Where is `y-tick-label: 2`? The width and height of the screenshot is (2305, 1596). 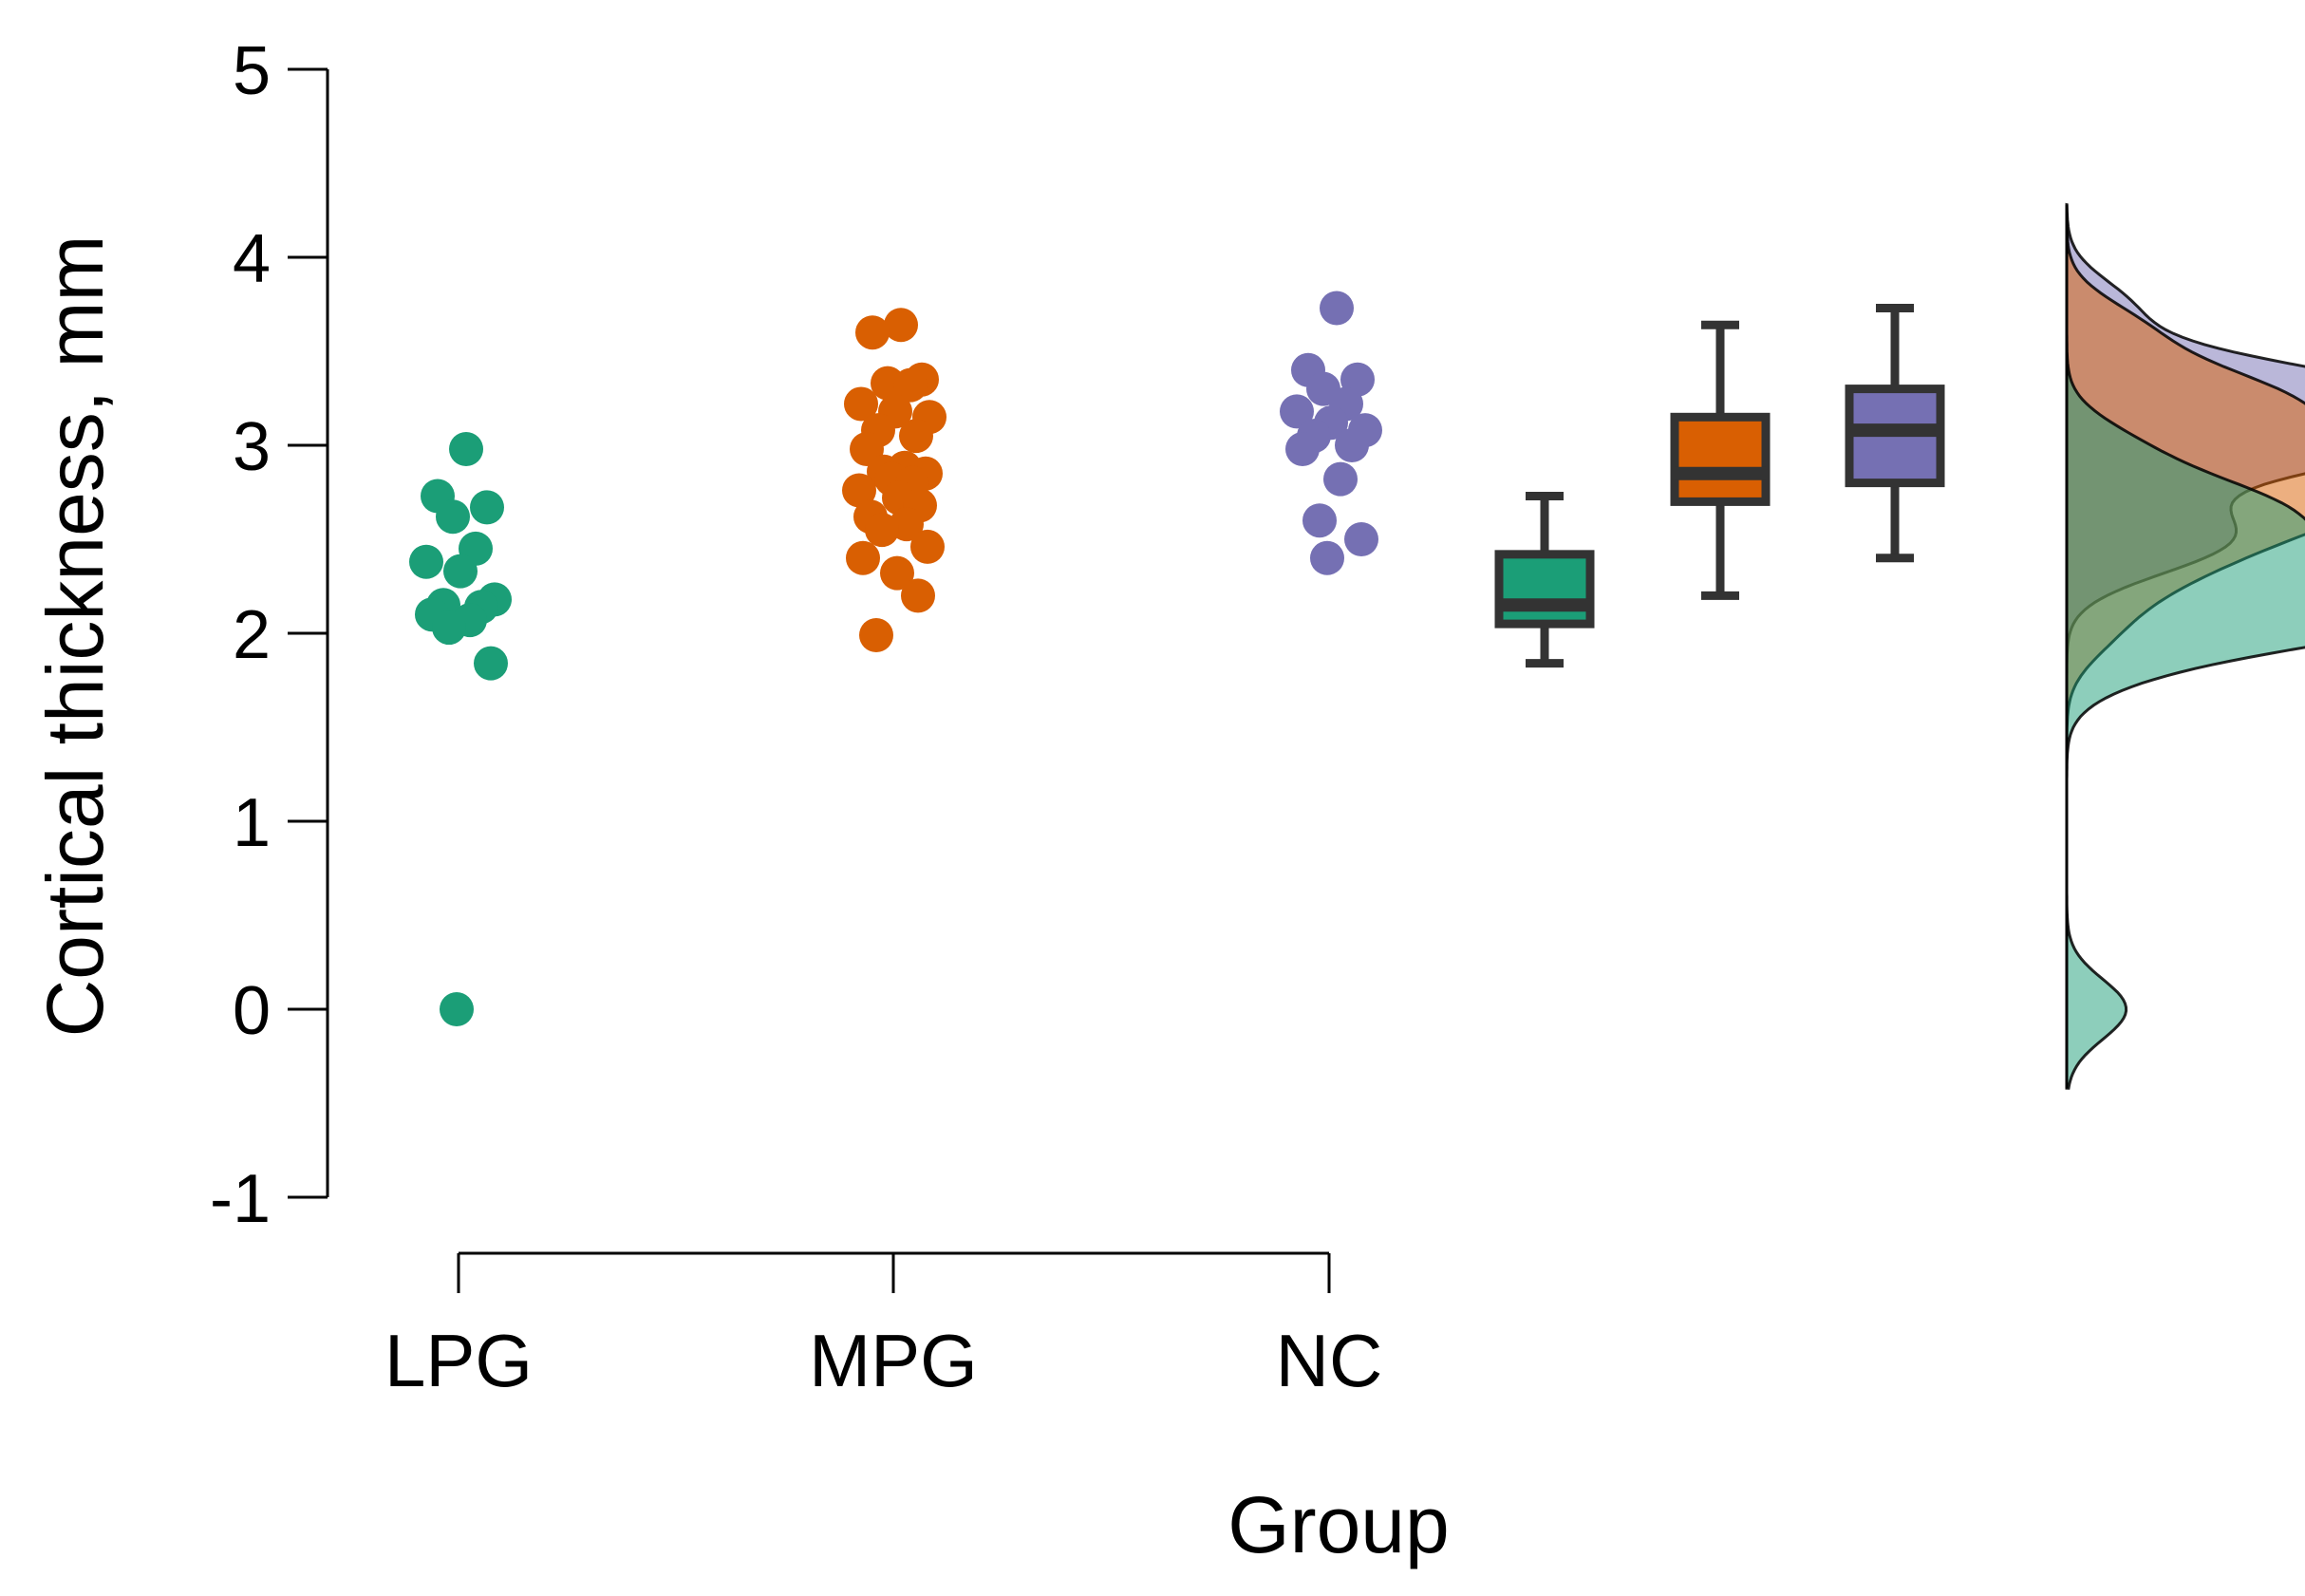 y-tick-label: 2 is located at coordinates (252, 635).